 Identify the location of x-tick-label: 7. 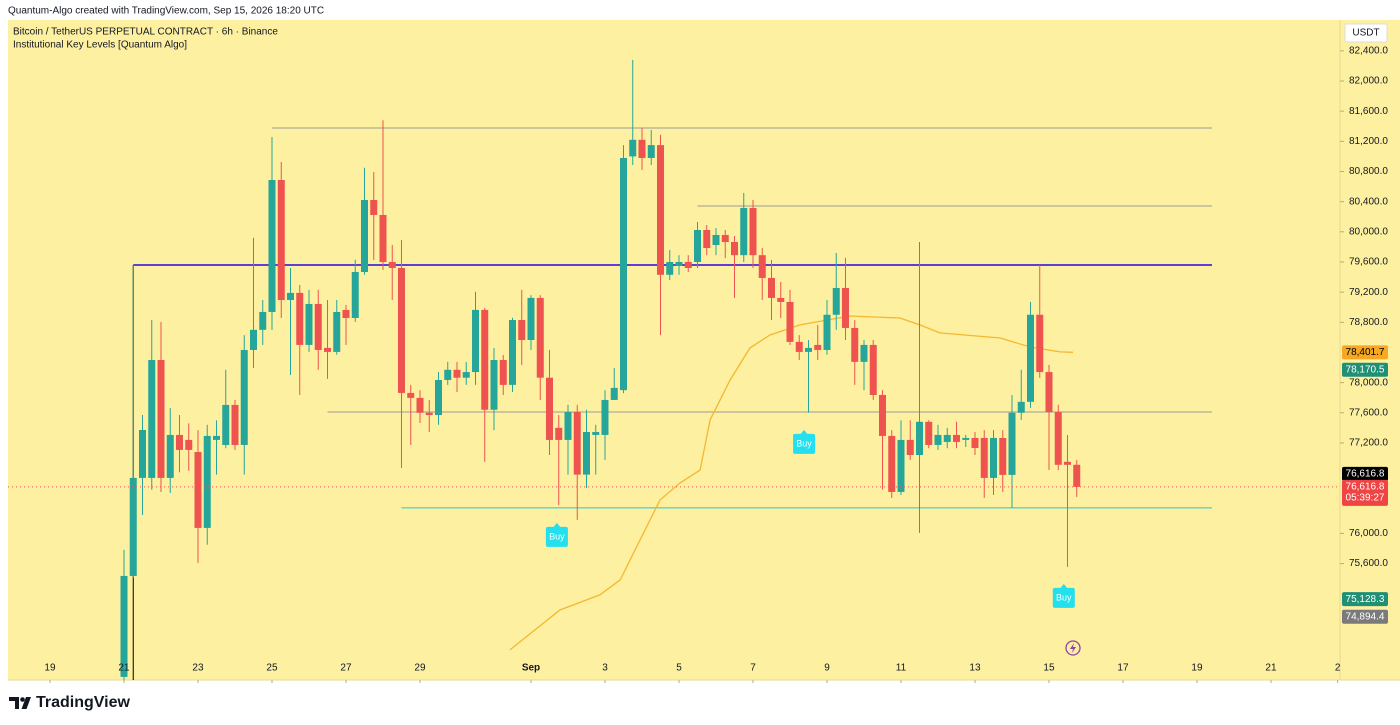
(753, 668).